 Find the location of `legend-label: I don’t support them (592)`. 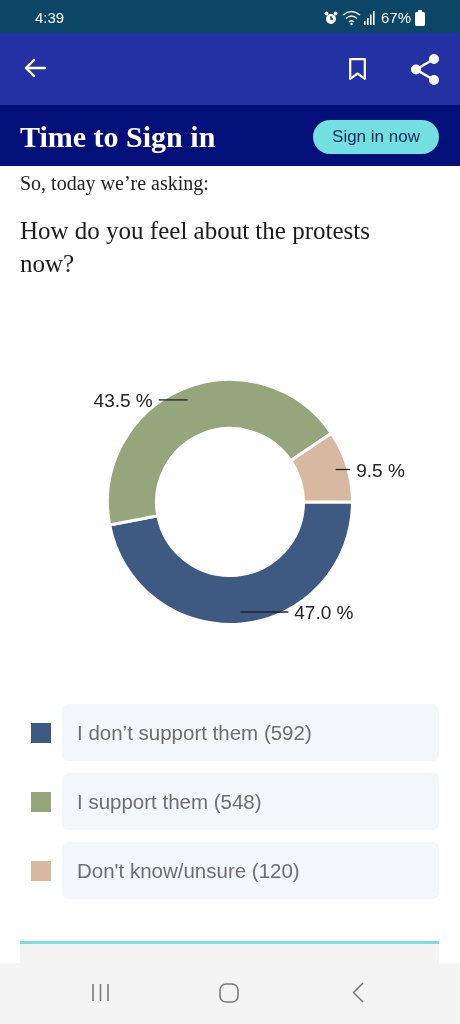

legend-label: I don’t support them (592) is located at coordinates (194, 733).